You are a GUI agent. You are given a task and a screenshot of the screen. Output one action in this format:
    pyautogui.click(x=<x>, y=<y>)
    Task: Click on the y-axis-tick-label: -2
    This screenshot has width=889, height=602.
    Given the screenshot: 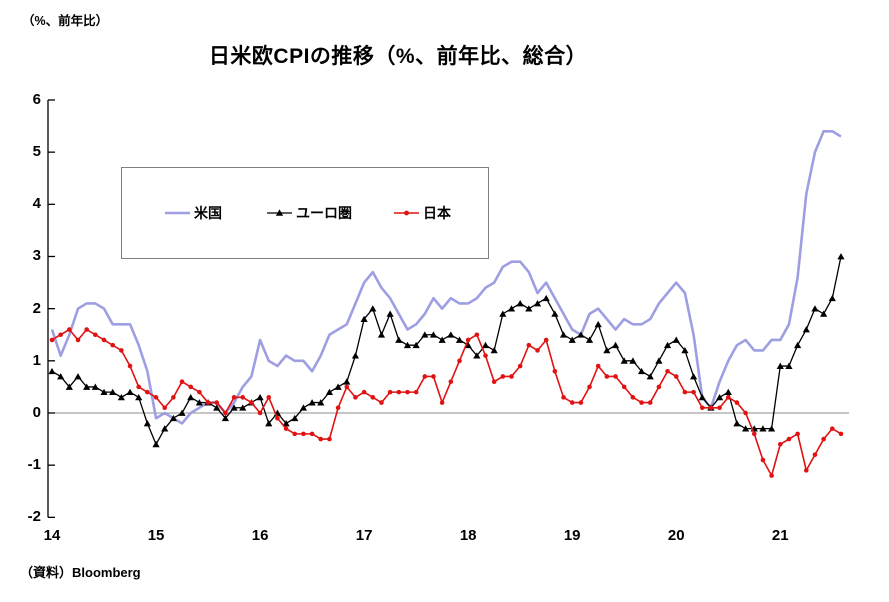 What is the action you would take?
    pyautogui.click(x=34, y=517)
    